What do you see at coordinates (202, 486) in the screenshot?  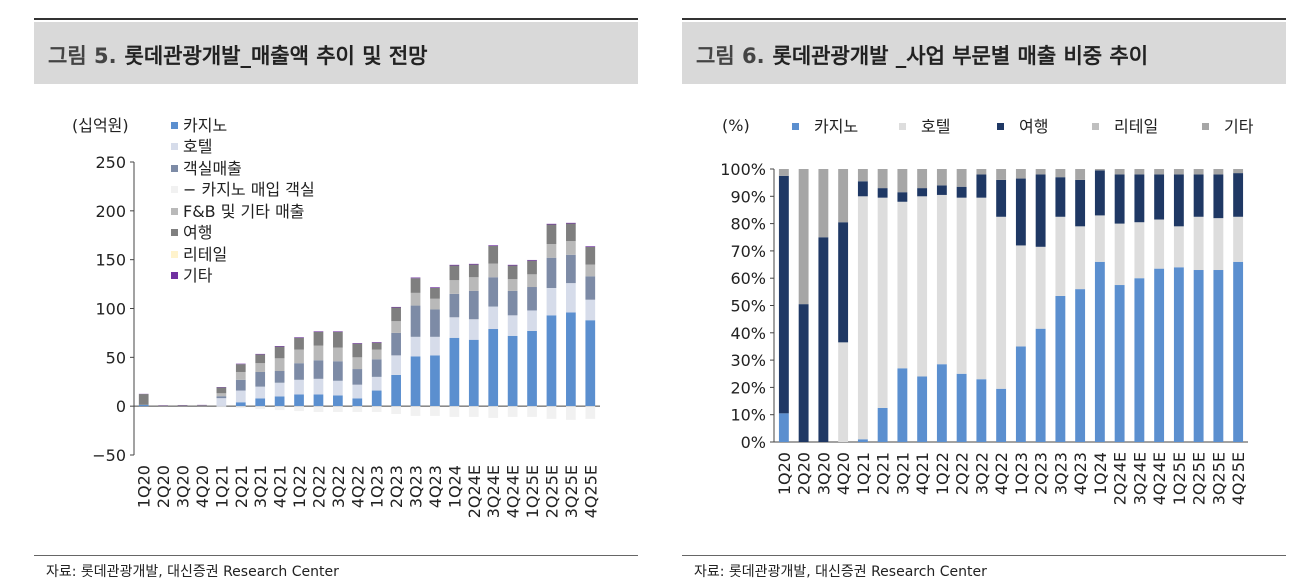 I see `x-tick-label: 4Q20` at bounding box center [202, 486].